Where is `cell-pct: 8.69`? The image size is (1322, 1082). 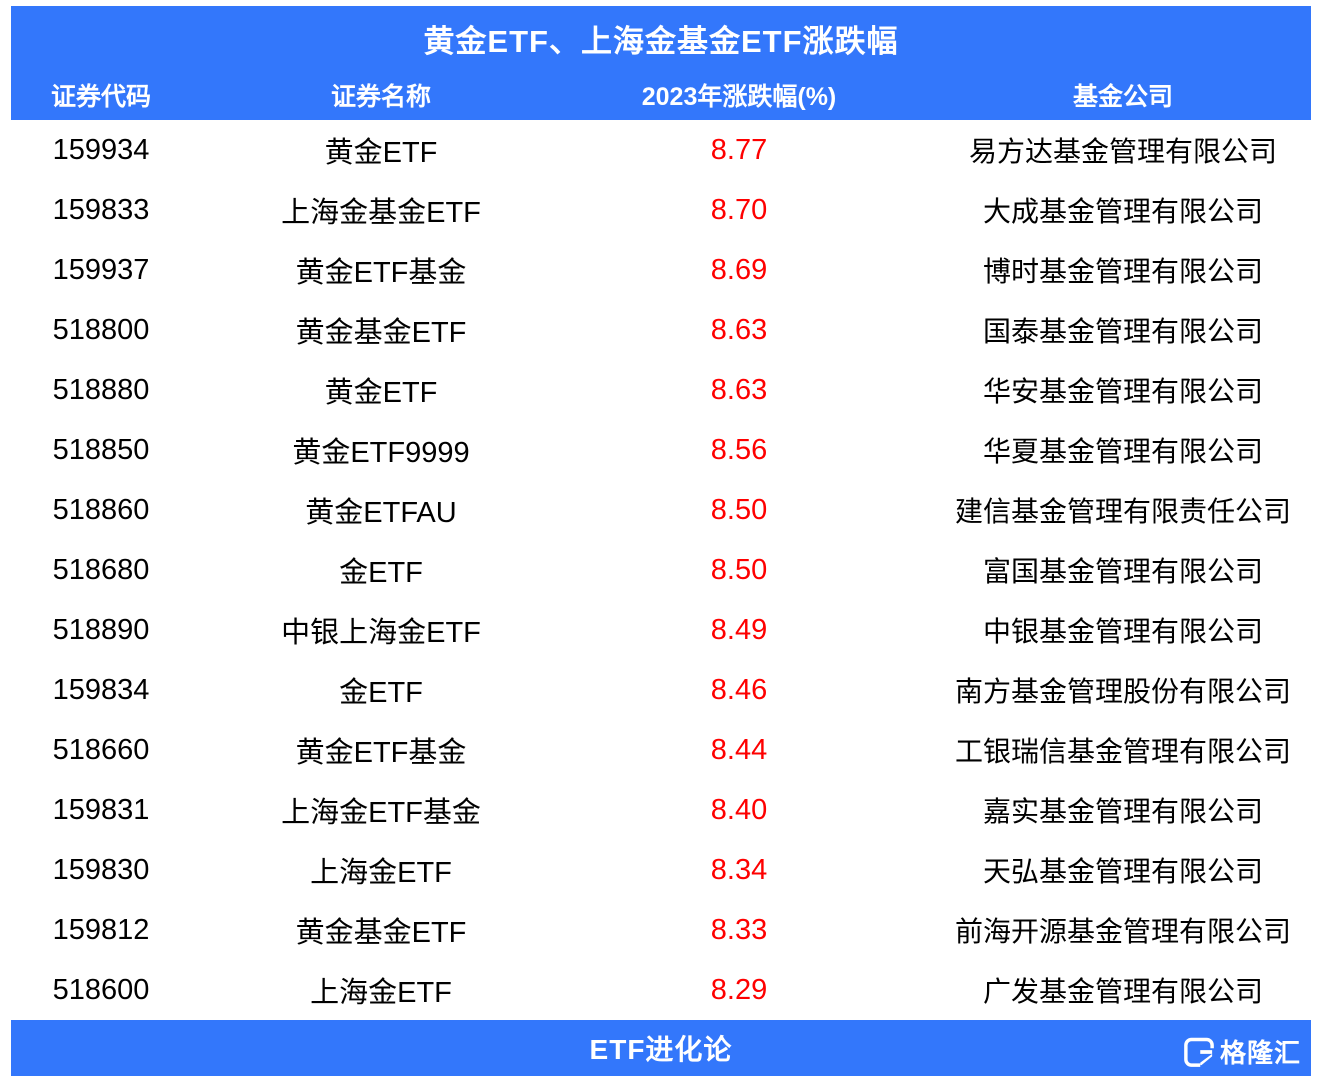
cell-pct: 8.69 is located at coordinates (739, 269).